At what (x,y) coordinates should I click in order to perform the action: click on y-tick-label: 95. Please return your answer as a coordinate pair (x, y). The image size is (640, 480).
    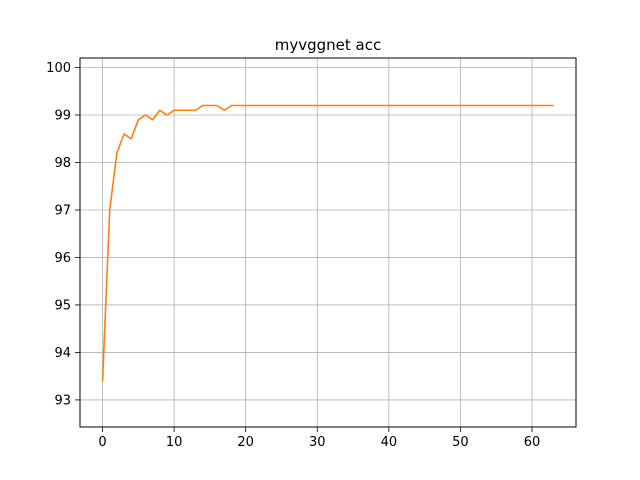
    Looking at the image, I should click on (62, 305).